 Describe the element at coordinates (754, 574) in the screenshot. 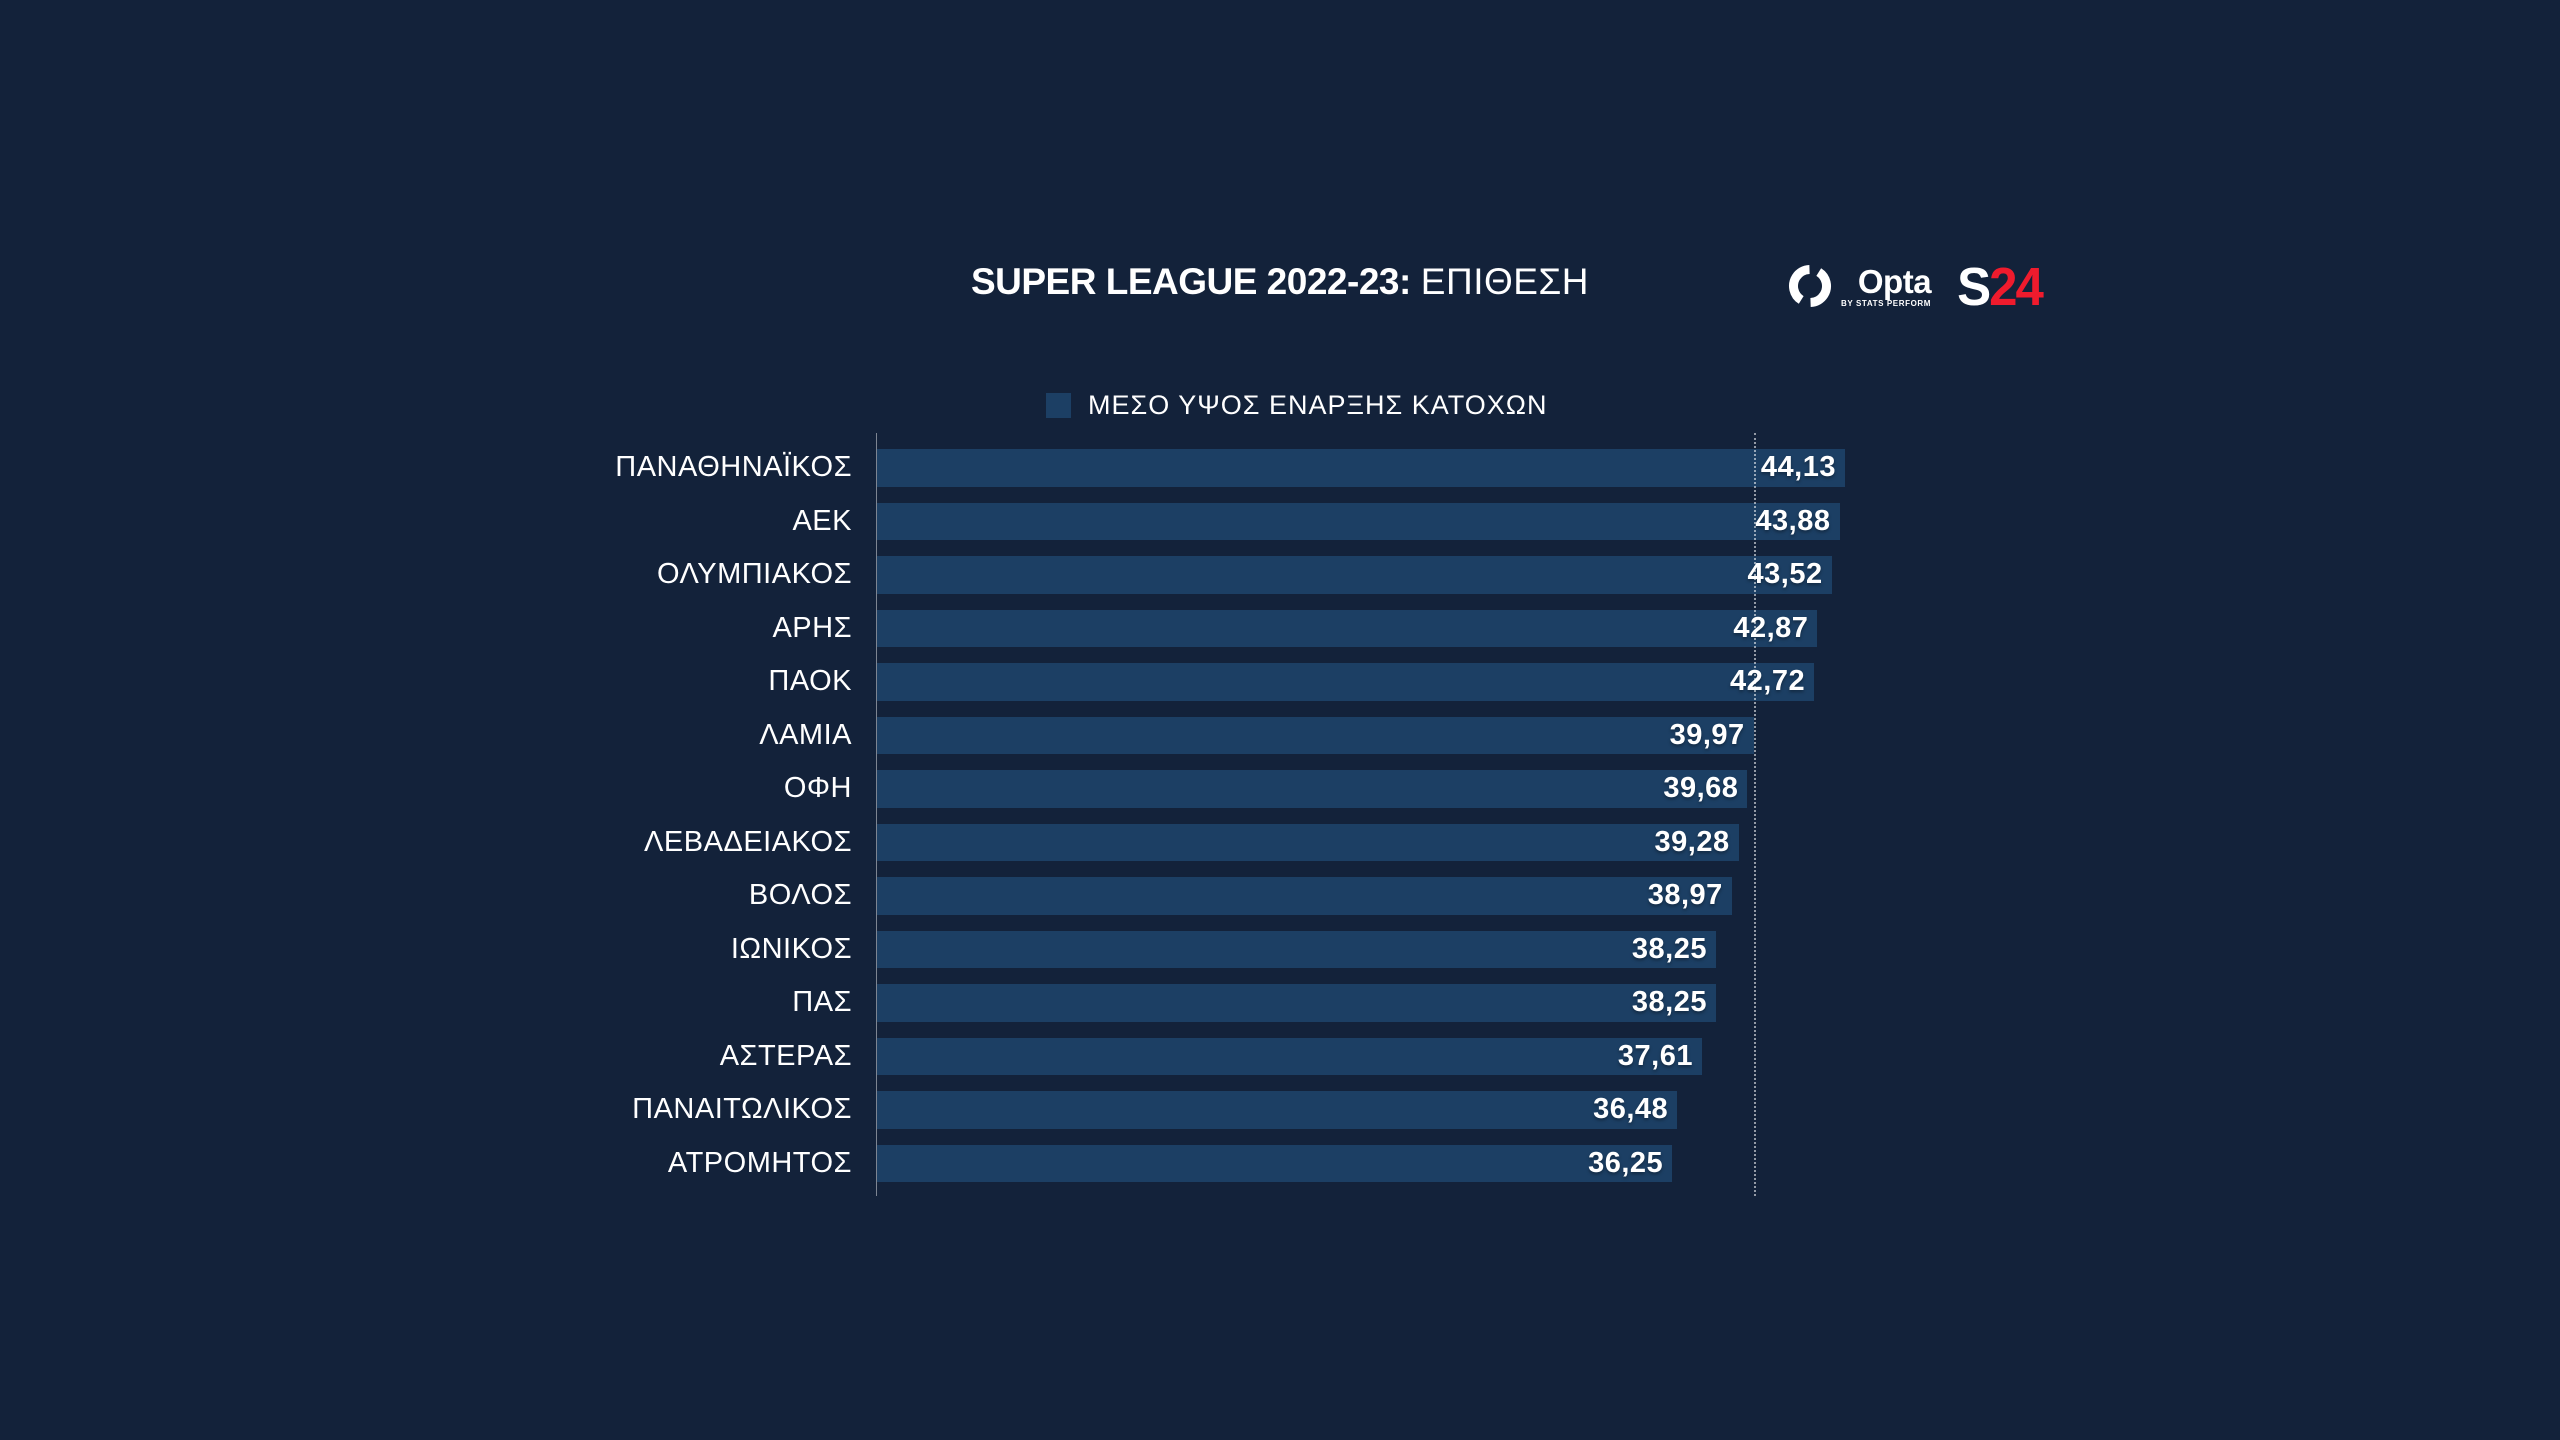

I see `team-label: ΟΛΥΜΠΙΑΚΟΣ` at that location.